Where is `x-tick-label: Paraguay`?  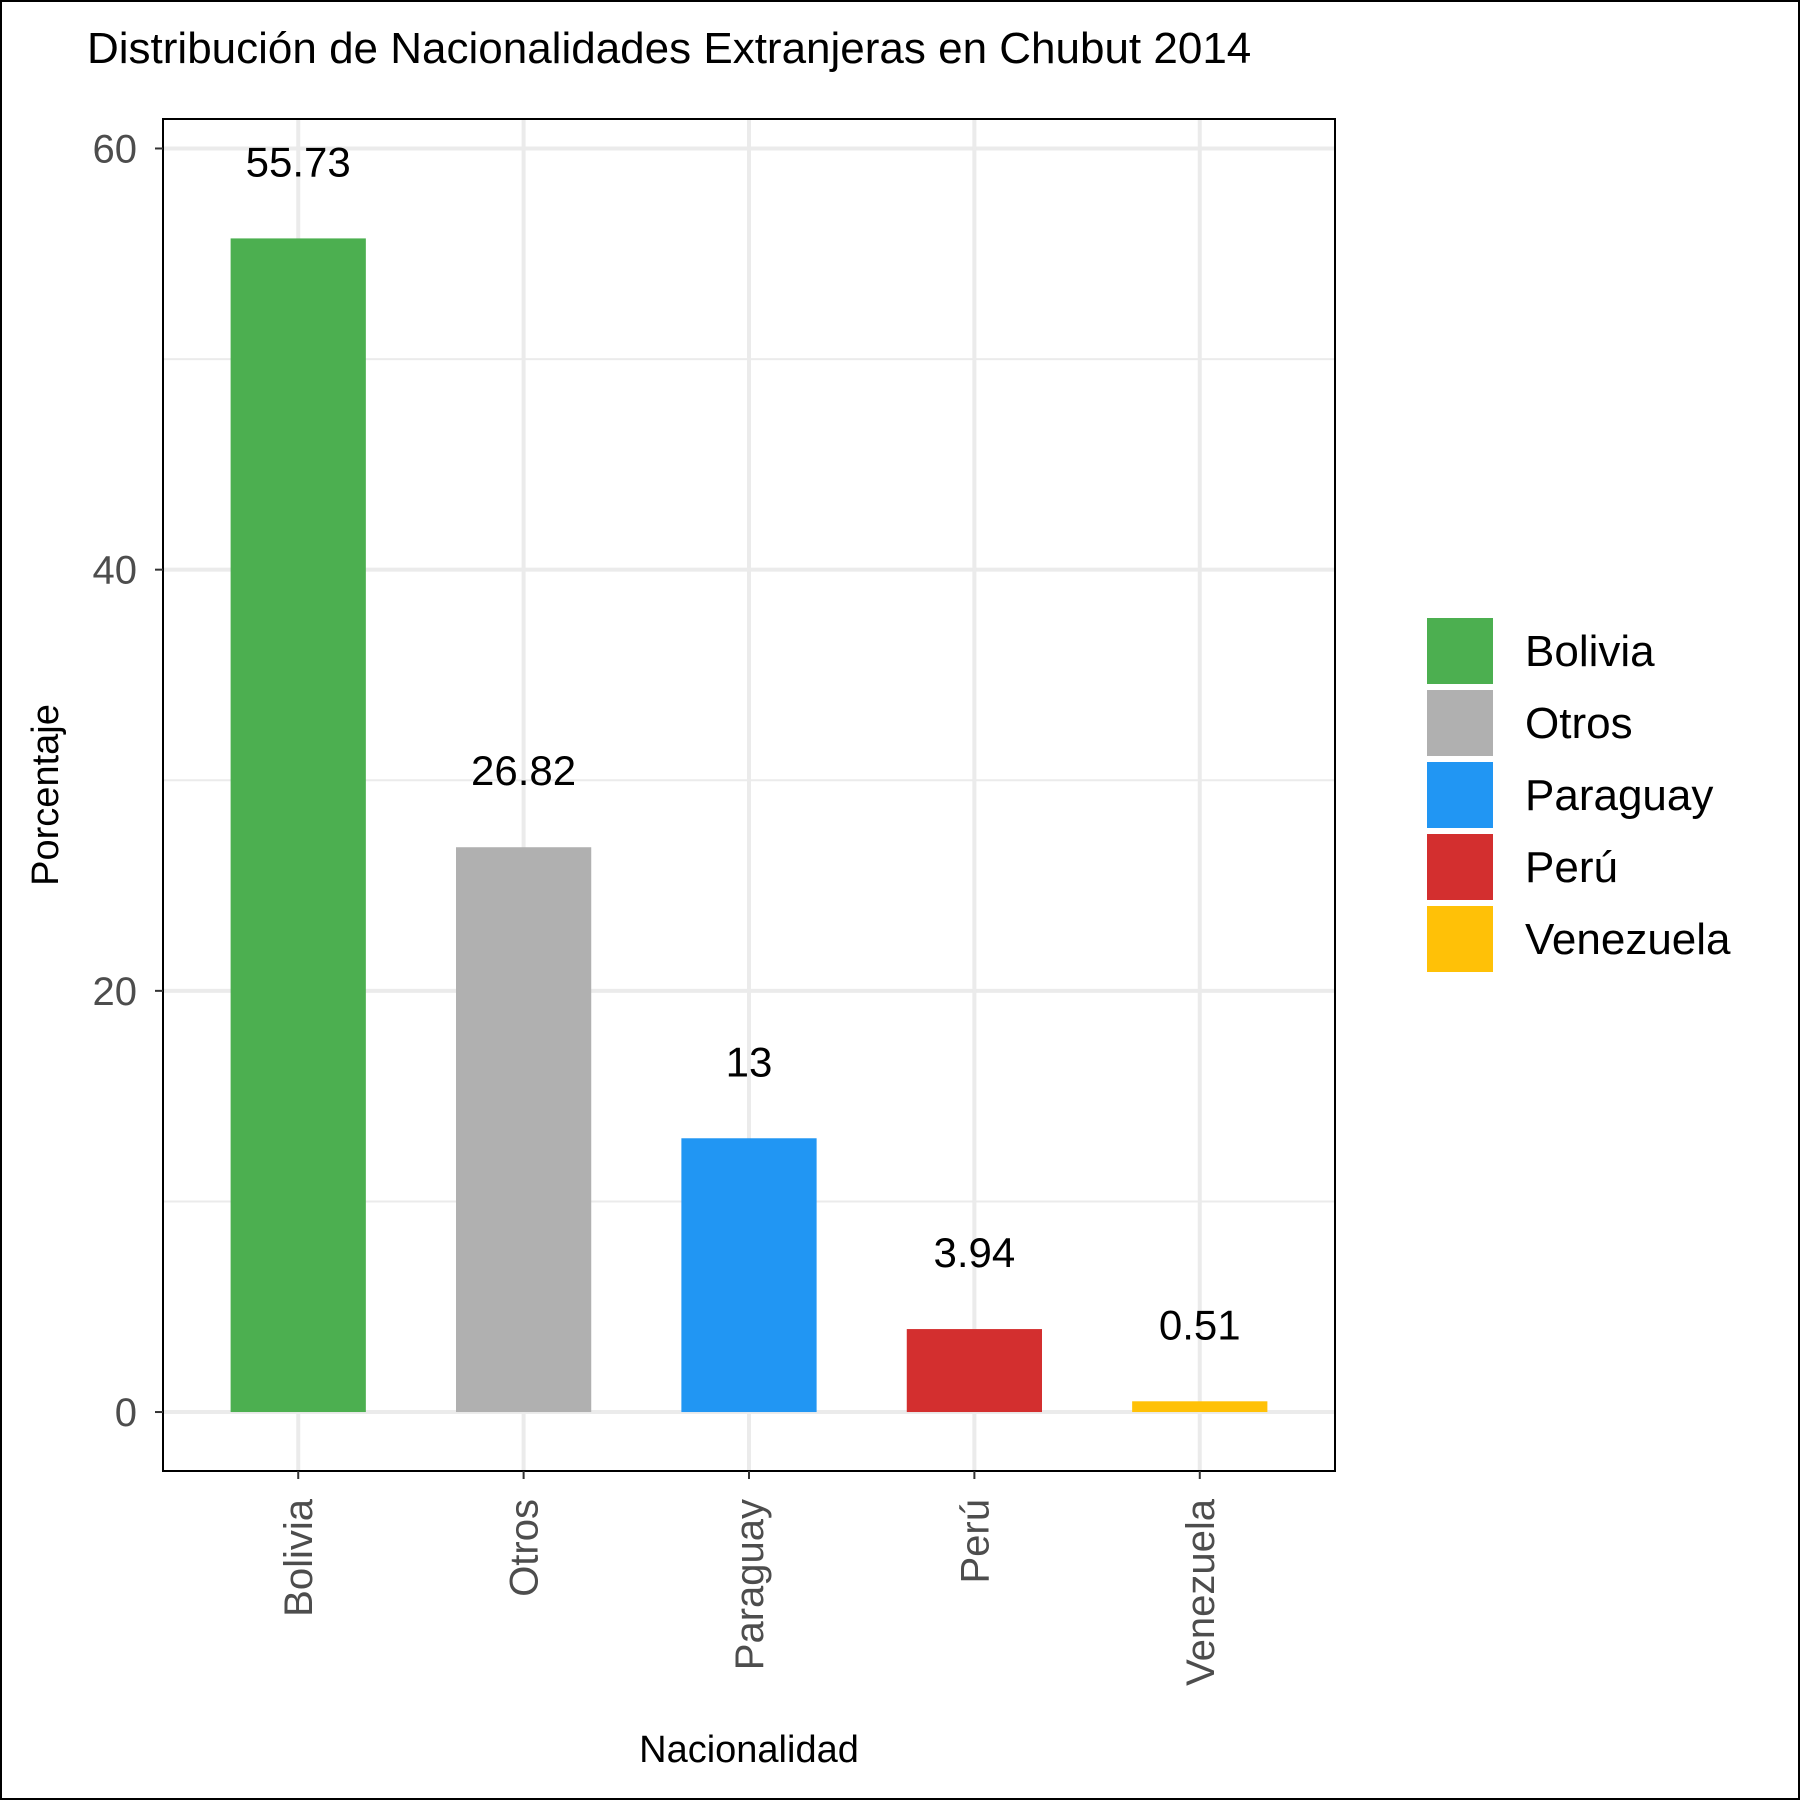 x-tick-label: Paraguay is located at coordinates (750, 1584).